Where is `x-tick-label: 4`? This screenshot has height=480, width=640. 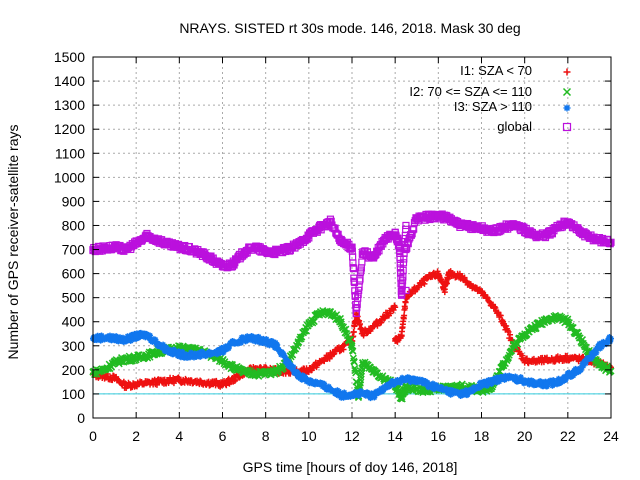
x-tick-label: 4 is located at coordinates (179, 436).